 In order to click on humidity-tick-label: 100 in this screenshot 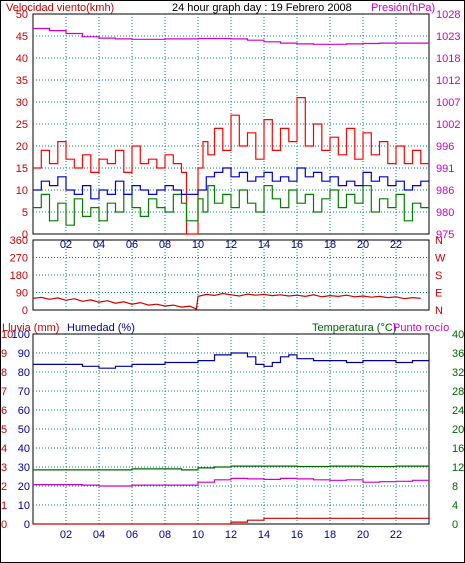, I will do `click(21, 335)`.